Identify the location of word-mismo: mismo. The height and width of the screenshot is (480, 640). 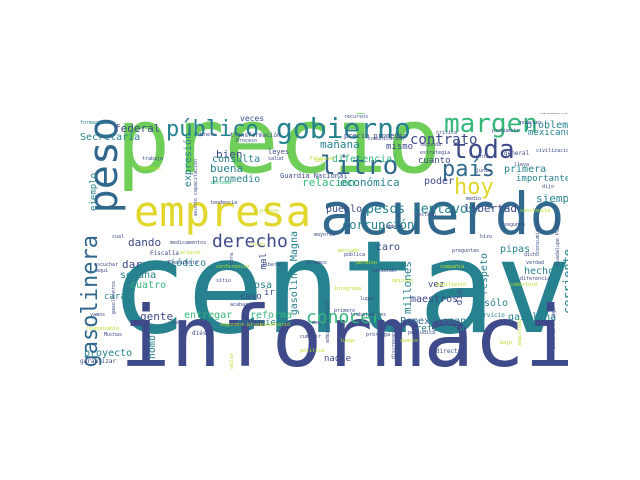
(400, 147).